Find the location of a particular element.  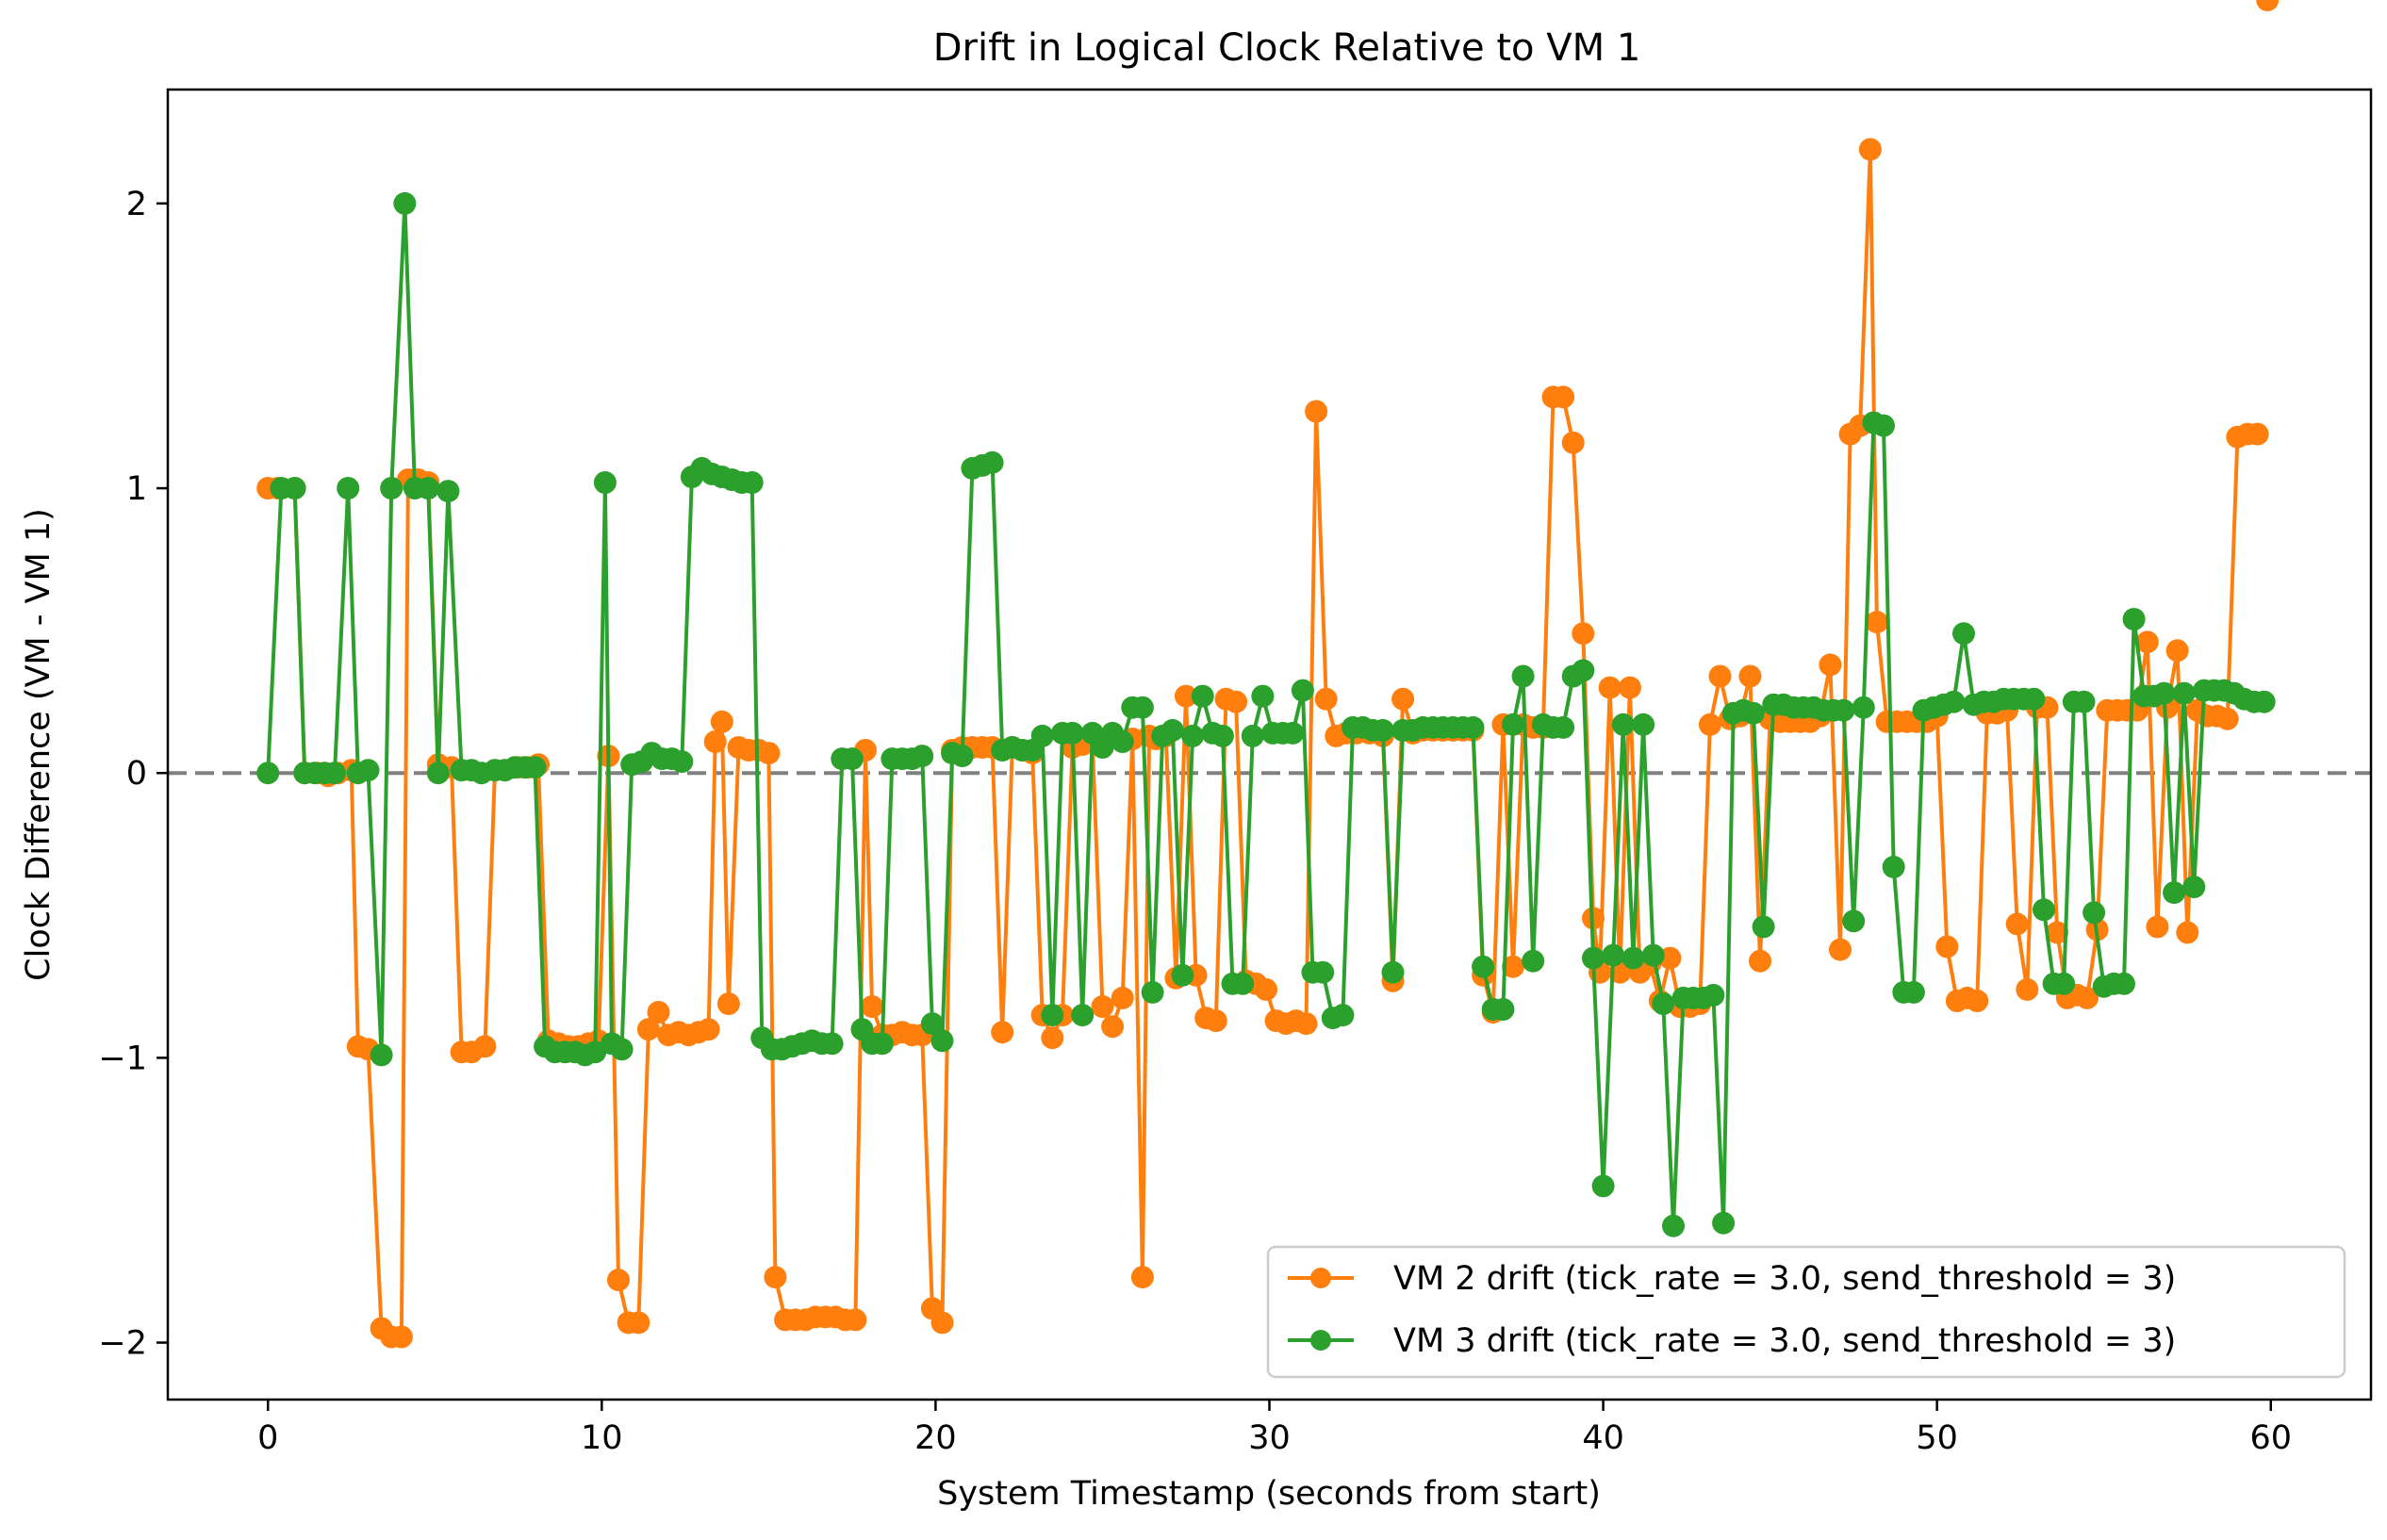

x-tick-label: 50 is located at coordinates (1937, 1438).